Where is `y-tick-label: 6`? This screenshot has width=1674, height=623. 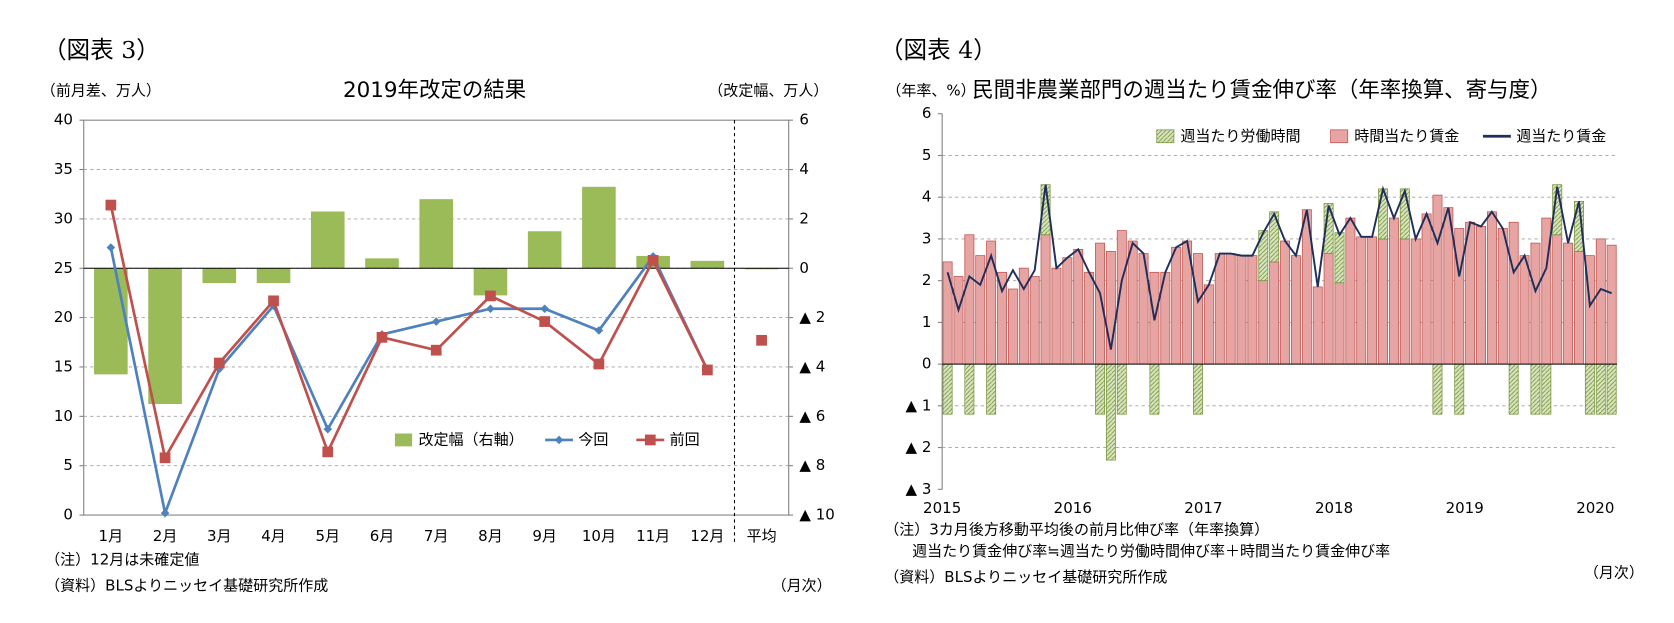
y-tick-label: 6 is located at coordinates (927, 113).